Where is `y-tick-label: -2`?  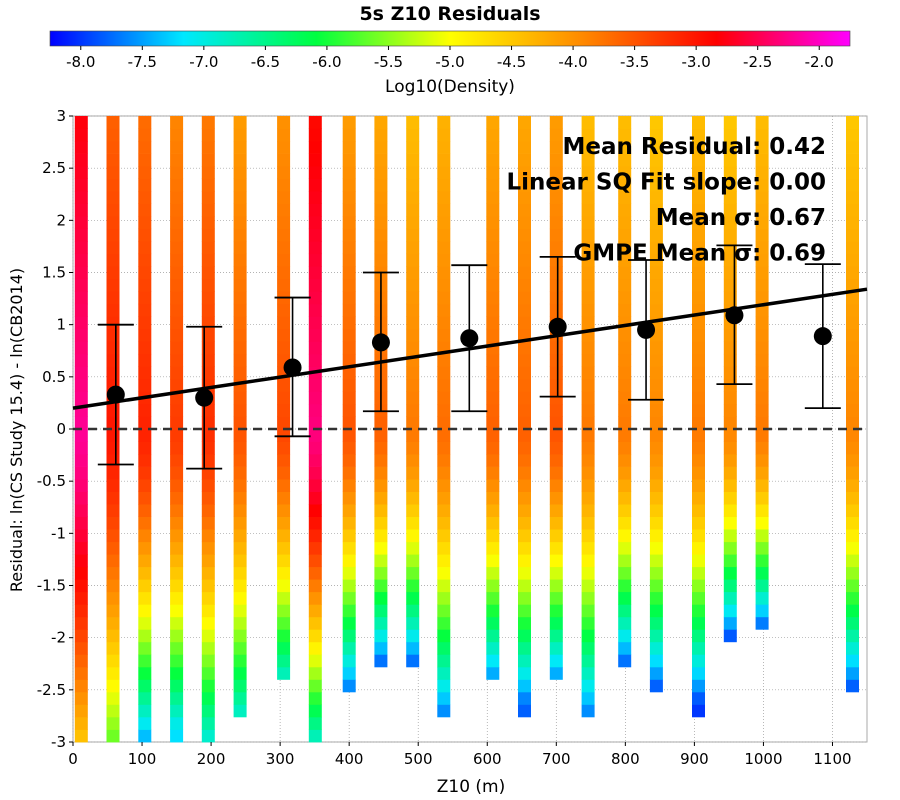
y-tick-label: -2 is located at coordinates (58, 638).